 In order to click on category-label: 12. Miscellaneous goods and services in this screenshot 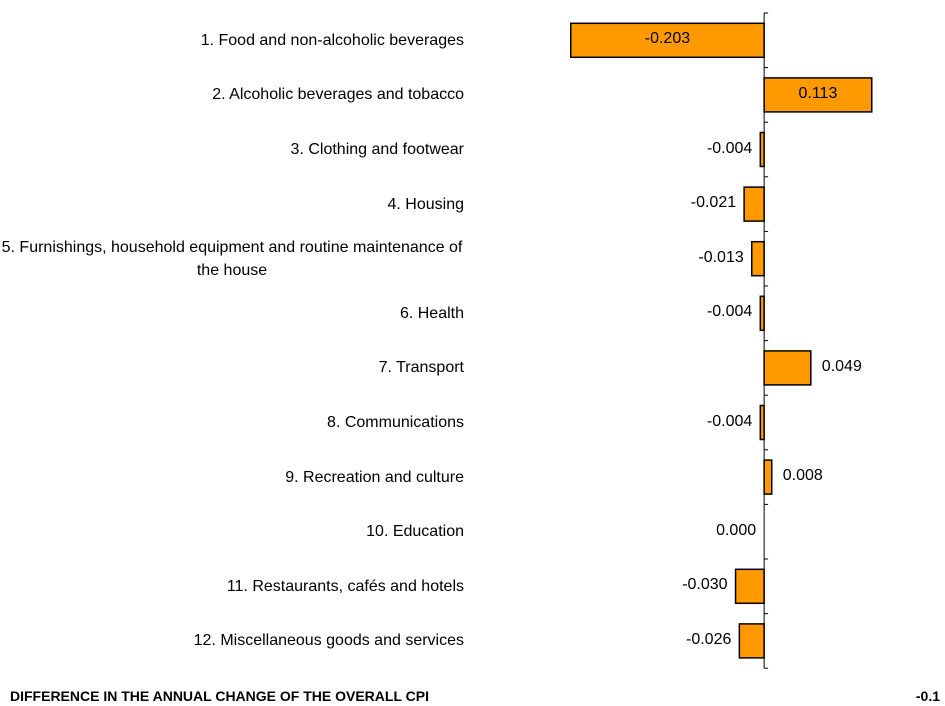, I will do `click(232, 640)`.